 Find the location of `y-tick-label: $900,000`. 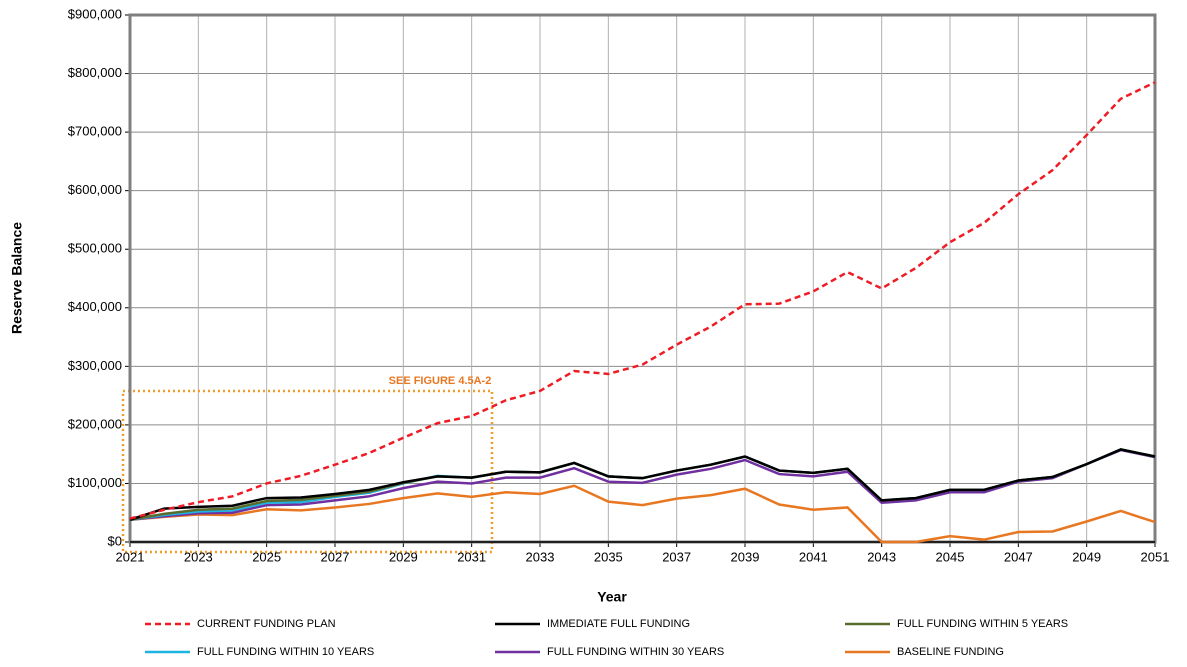

y-tick-label: $900,000 is located at coordinates (95, 13).